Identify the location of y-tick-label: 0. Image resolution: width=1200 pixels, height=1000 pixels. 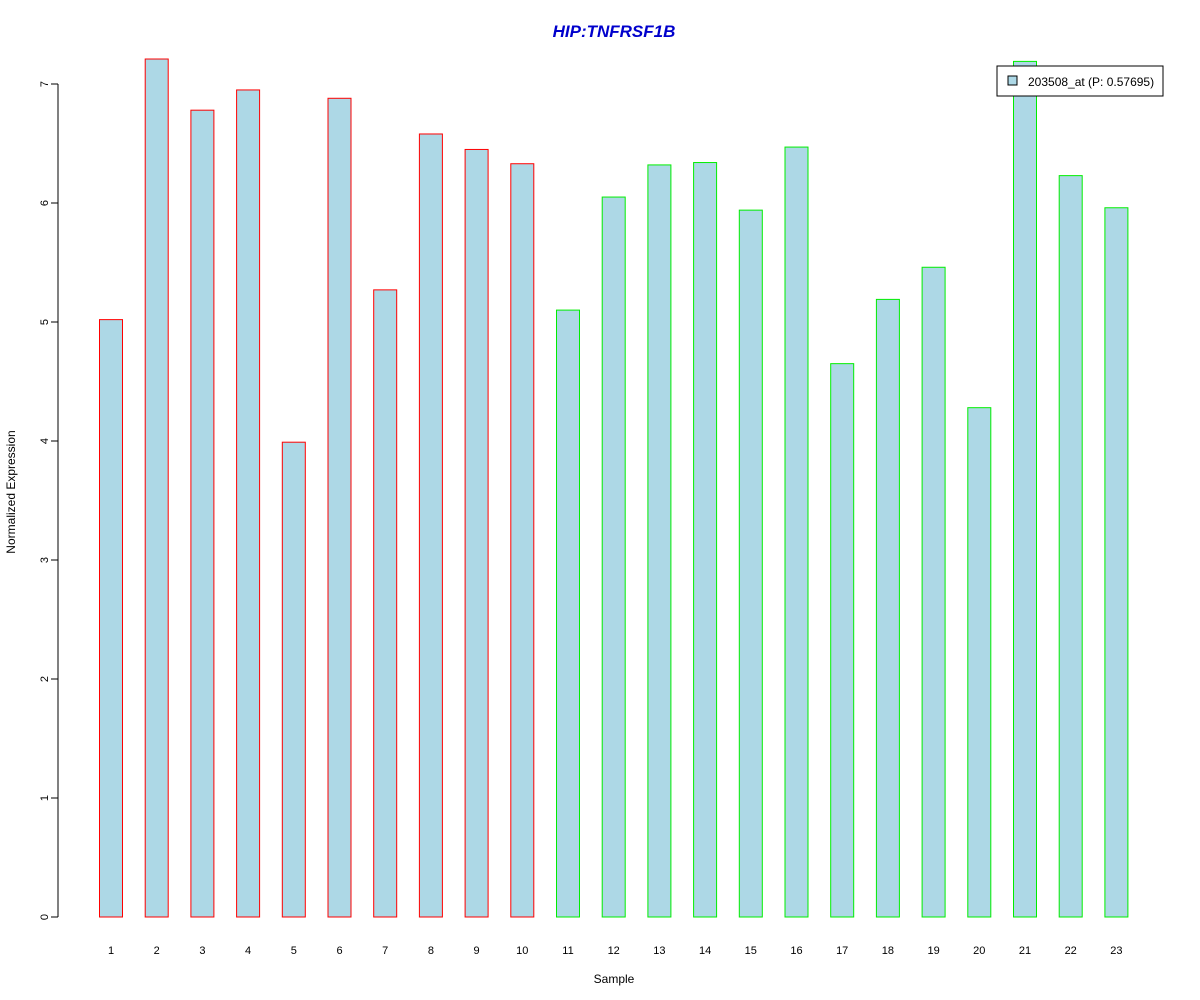
(45, 917).